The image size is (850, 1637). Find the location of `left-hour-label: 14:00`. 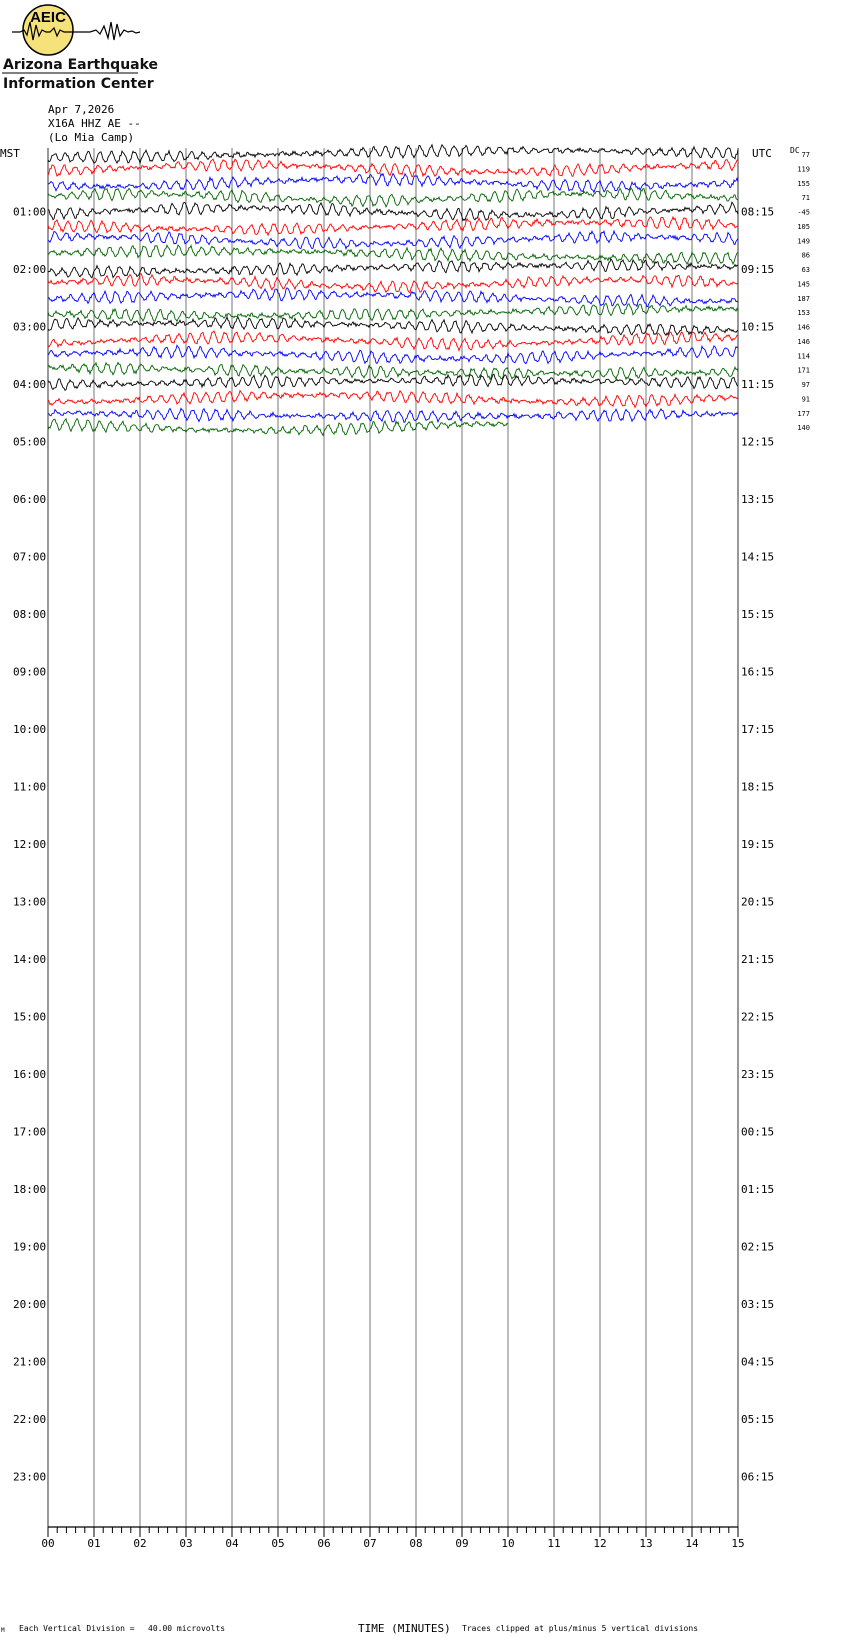

left-hour-label: 14:00 is located at coordinates (29, 959).